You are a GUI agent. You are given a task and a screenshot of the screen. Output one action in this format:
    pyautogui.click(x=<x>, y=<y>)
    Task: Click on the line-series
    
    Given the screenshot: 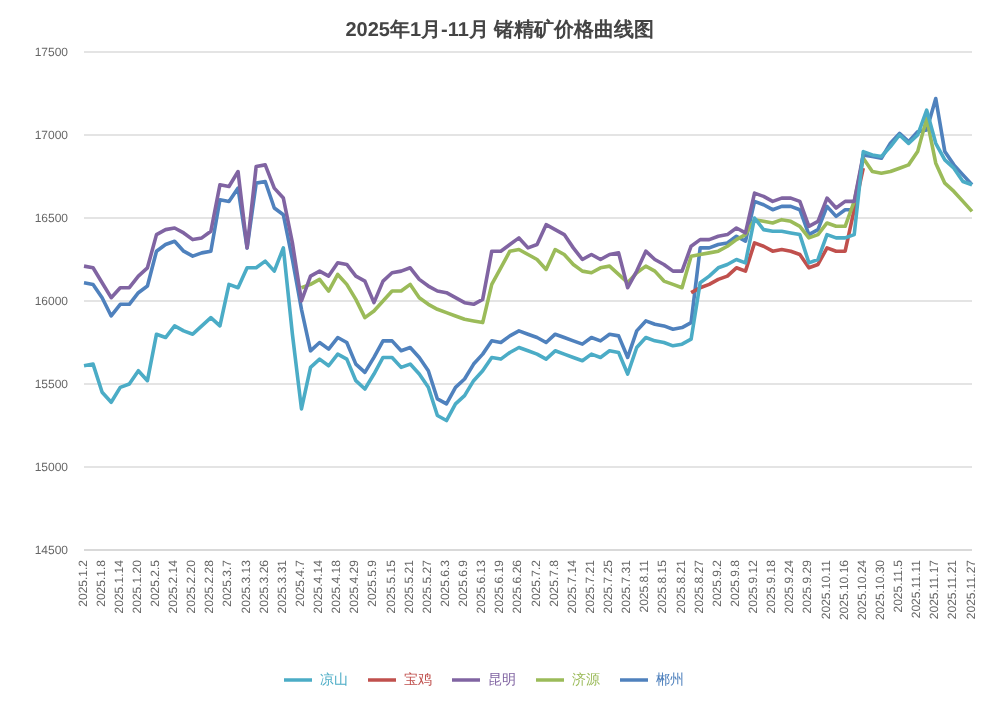 What is the action you would take?
    pyautogui.click(x=777, y=230)
    